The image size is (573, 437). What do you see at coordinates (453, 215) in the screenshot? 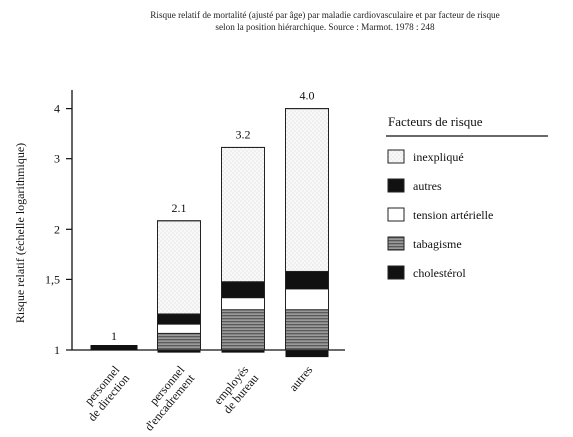
I see `legend-label: tension artérielle` at bounding box center [453, 215].